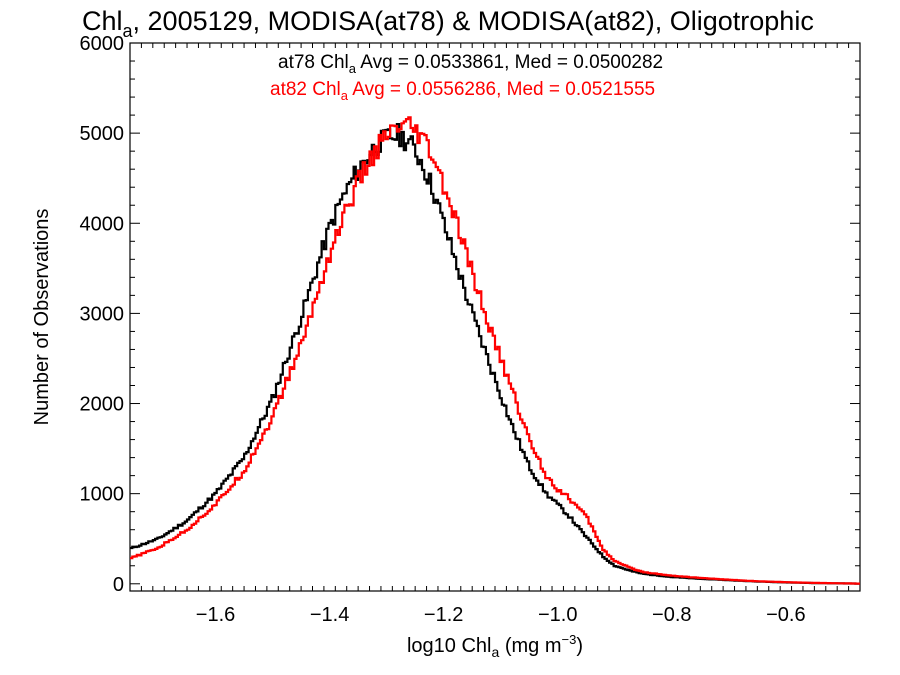 The height and width of the screenshot is (675, 900). I want to click on x-axis-label: log10 Chla (mg m−3), so click(495, 646).